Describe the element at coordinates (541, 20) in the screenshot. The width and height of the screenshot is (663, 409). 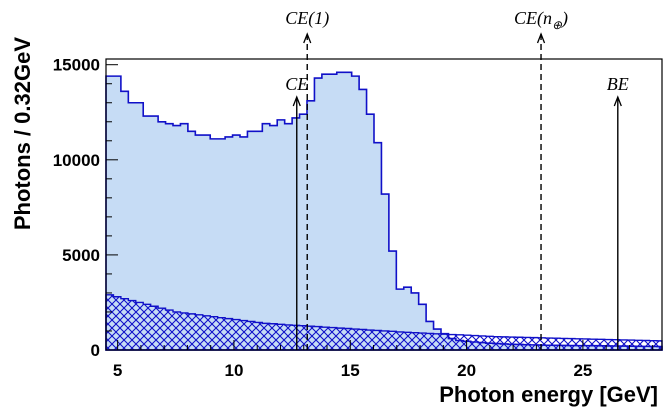
I see `annotation-3-label: CE(n⊕)` at that location.